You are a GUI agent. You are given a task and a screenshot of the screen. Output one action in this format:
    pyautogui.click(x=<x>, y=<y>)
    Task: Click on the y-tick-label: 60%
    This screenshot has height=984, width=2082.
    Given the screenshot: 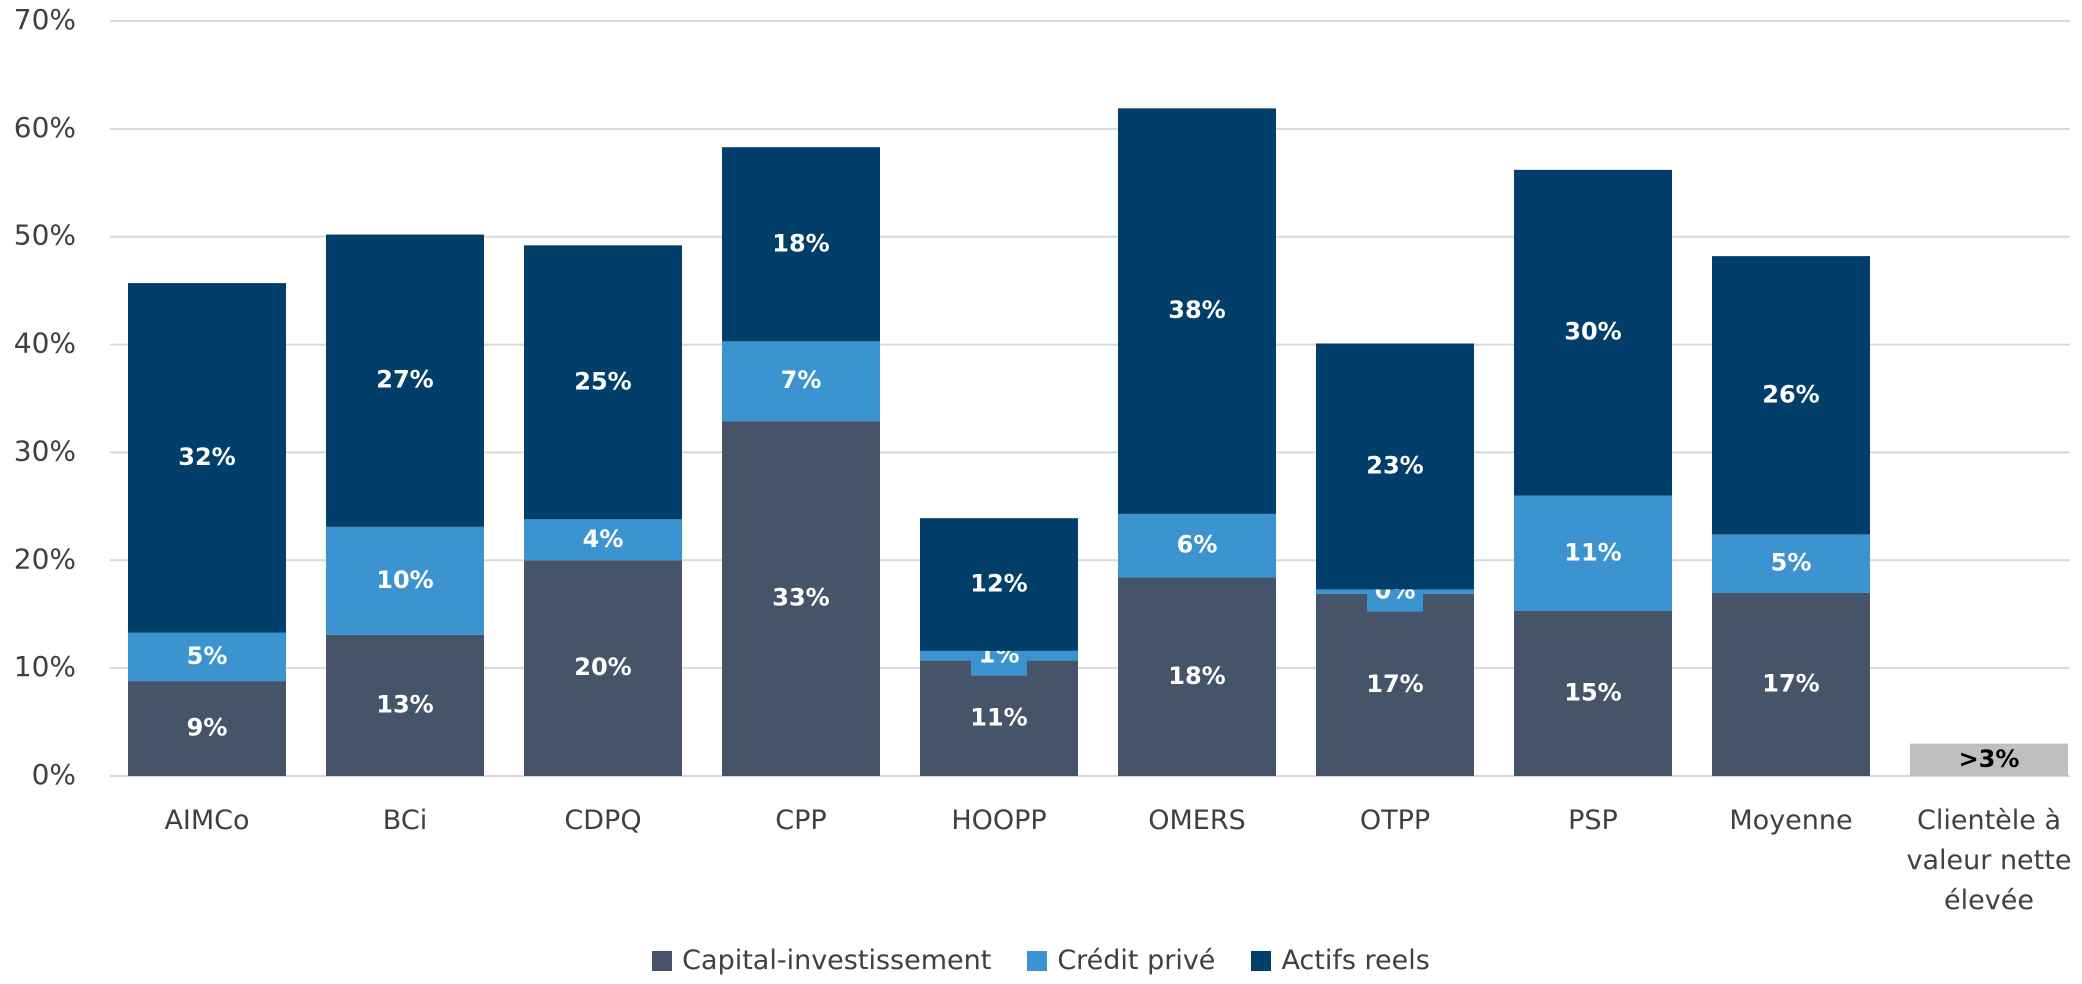 What is the action you would take?
    pyautogui.click(x=45, y=127)
    